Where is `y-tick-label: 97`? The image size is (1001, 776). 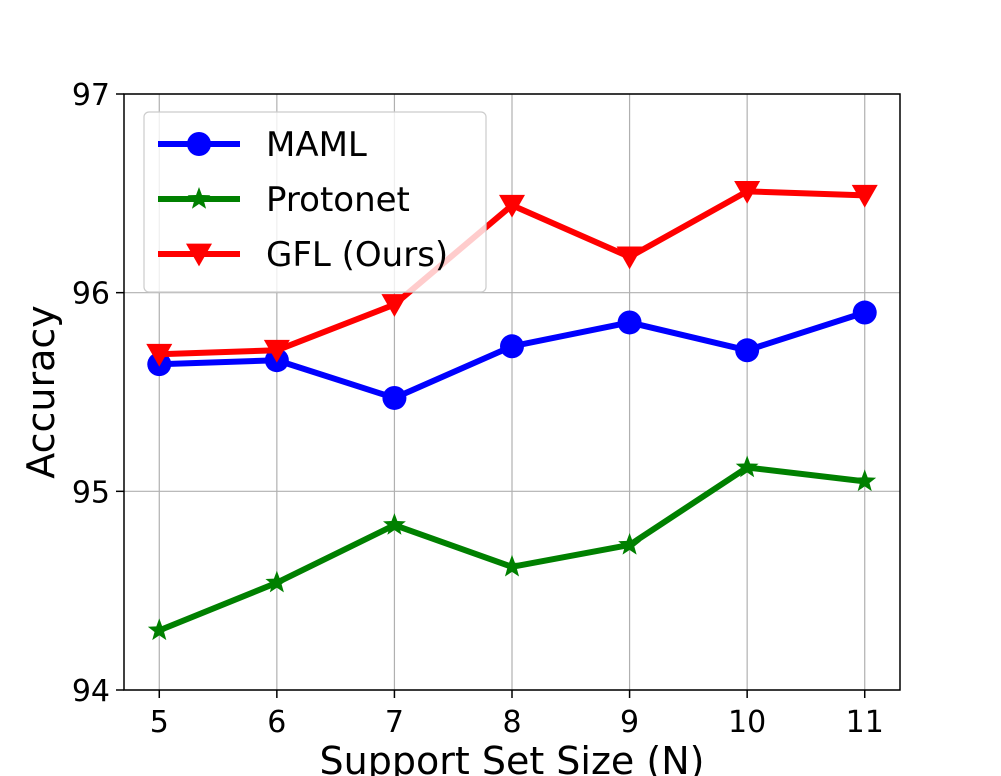 y-tick-label: 97 is located at coordinates (91, 95).